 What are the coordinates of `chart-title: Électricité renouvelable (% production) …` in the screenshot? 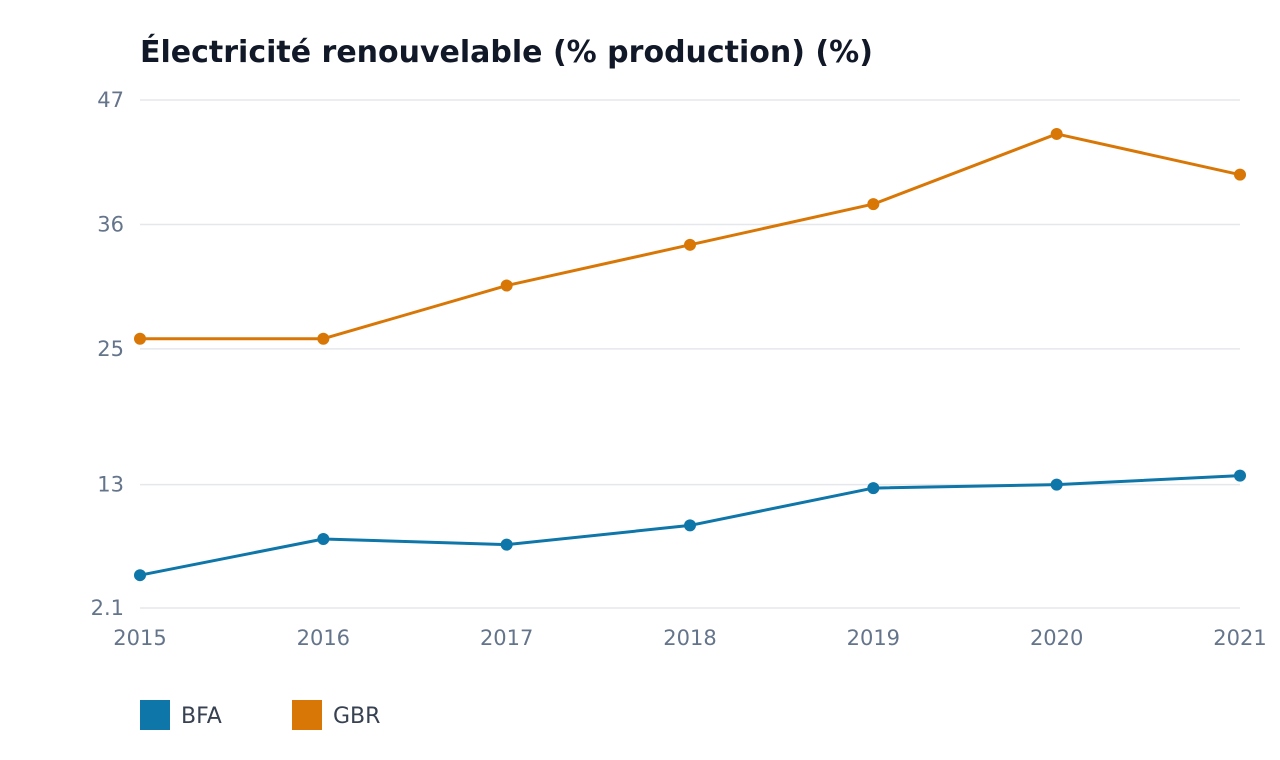 It's located at (506, 52).